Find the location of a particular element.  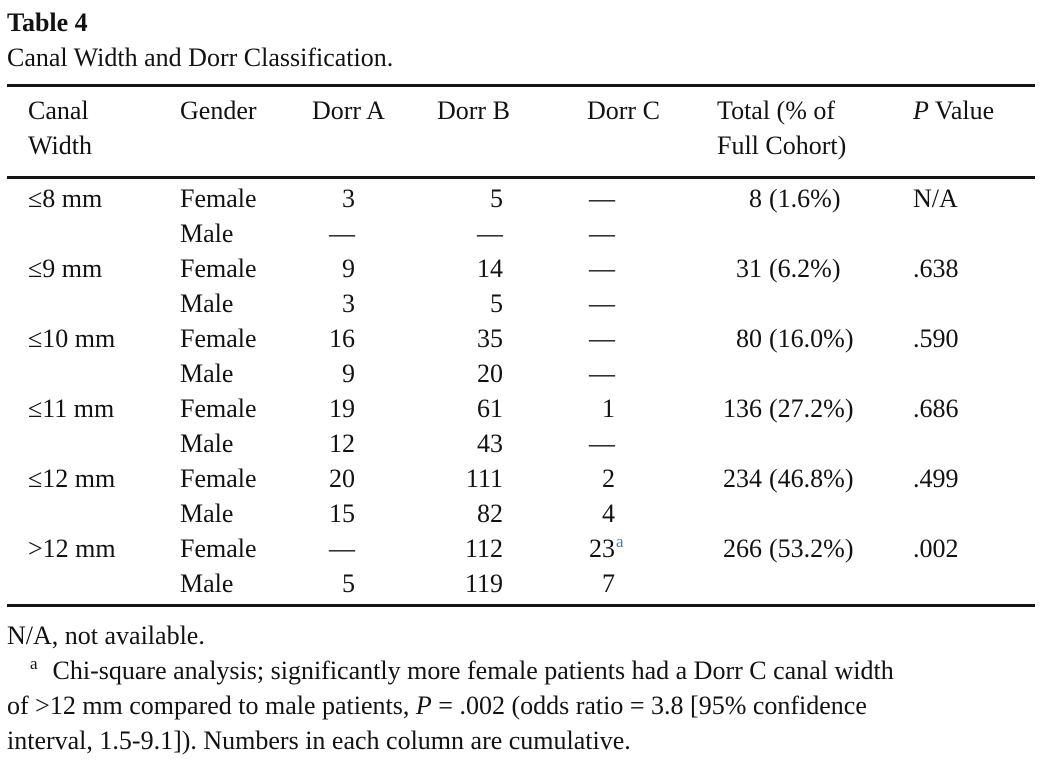

cell-dorr-a: 9 is located at coordinates (348, 268).